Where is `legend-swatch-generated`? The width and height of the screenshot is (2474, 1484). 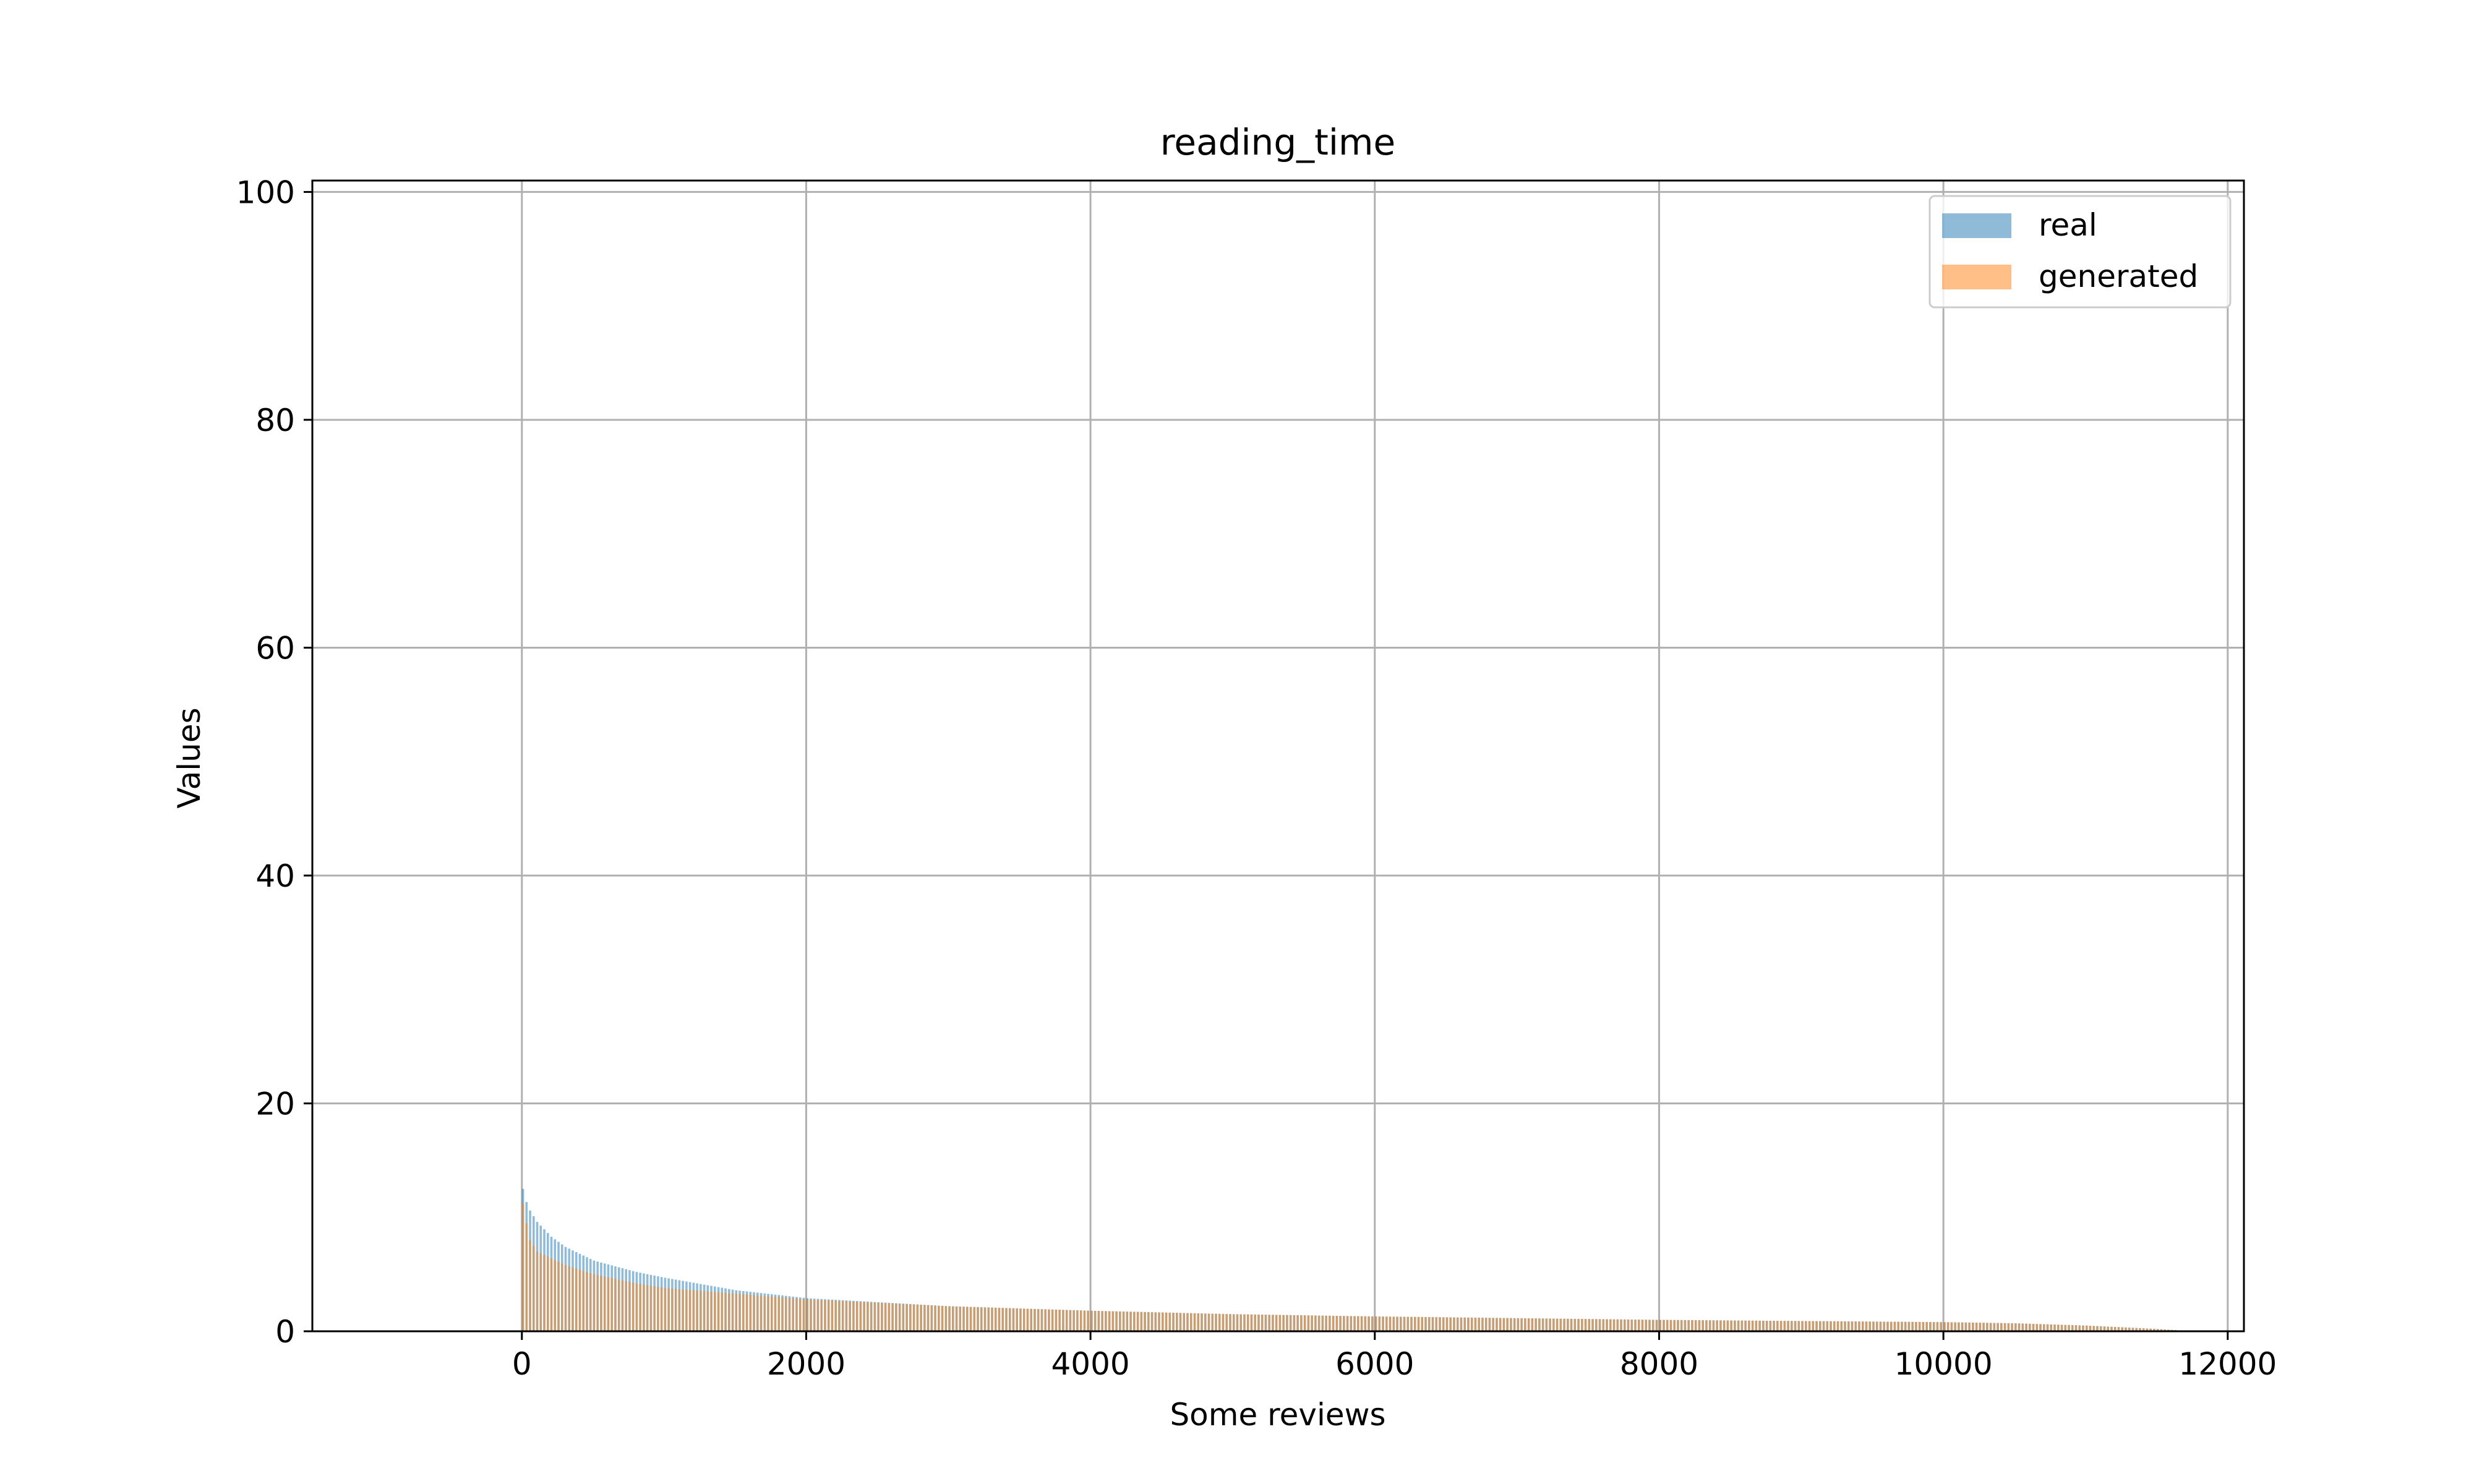
legend-swatch-generated is located at coordinates (1977, 277).